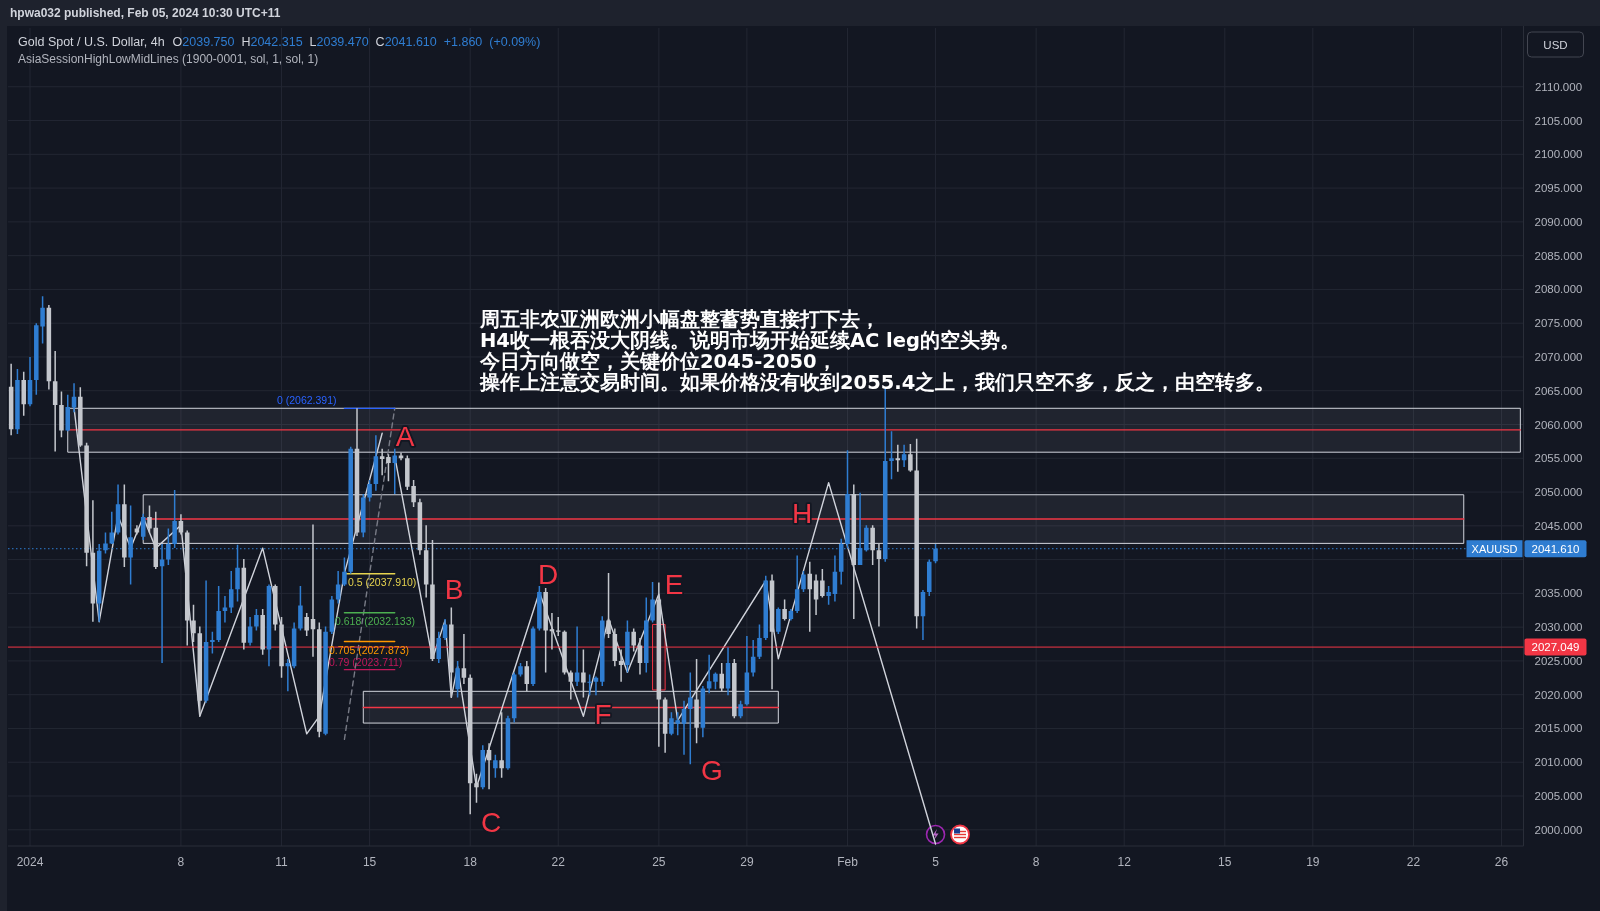 The height and width of the screenshot is (911, 1600). Describe the element at coordinates (1558, 796) in the screenshot. I see `y-tick-label: 2005.000` at that location.